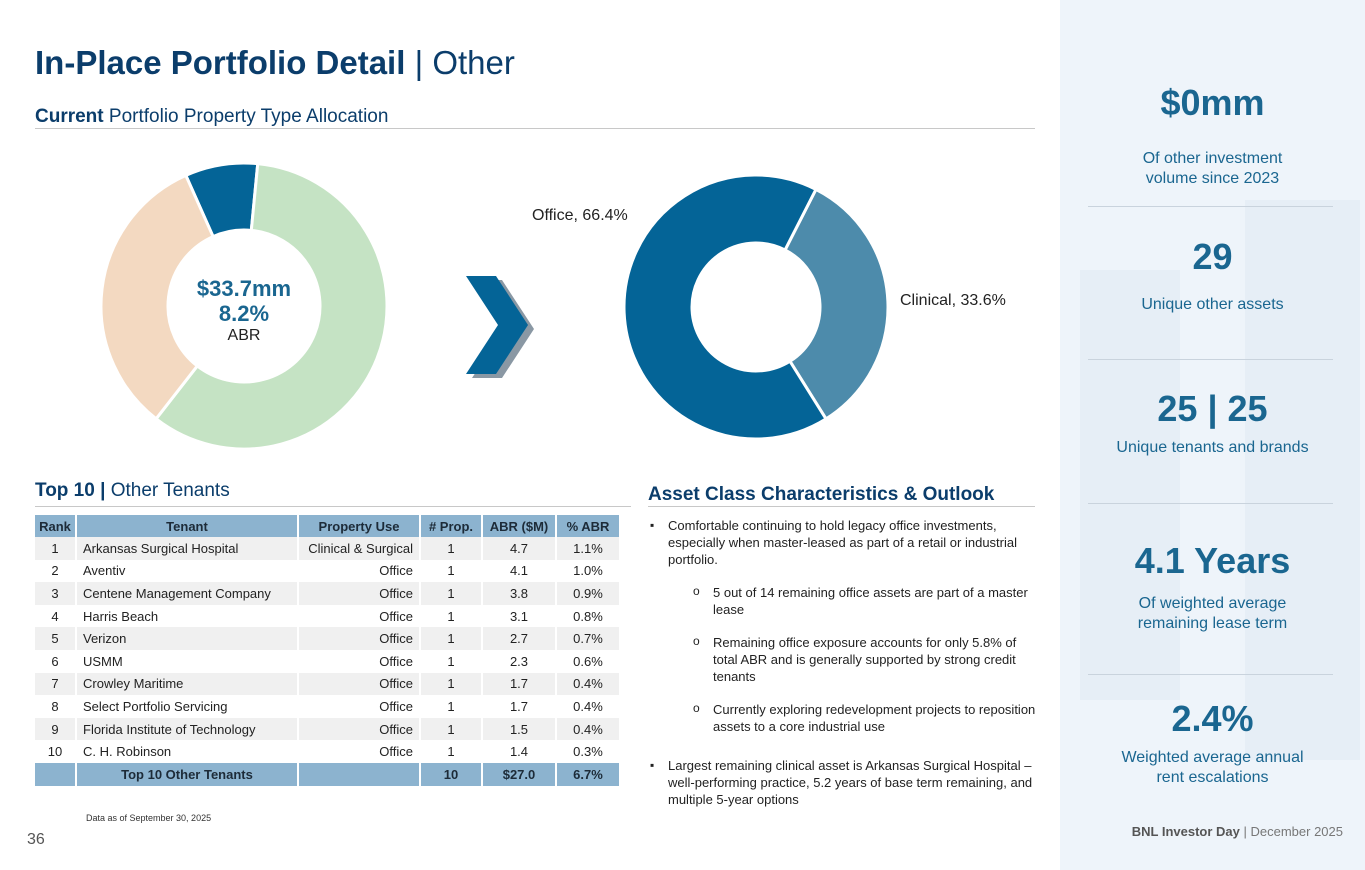  What do you see at coordinates (587, 526) in the screenshot?
I see `col-pct-abr: % ABR` at bounding box center [587, 526].